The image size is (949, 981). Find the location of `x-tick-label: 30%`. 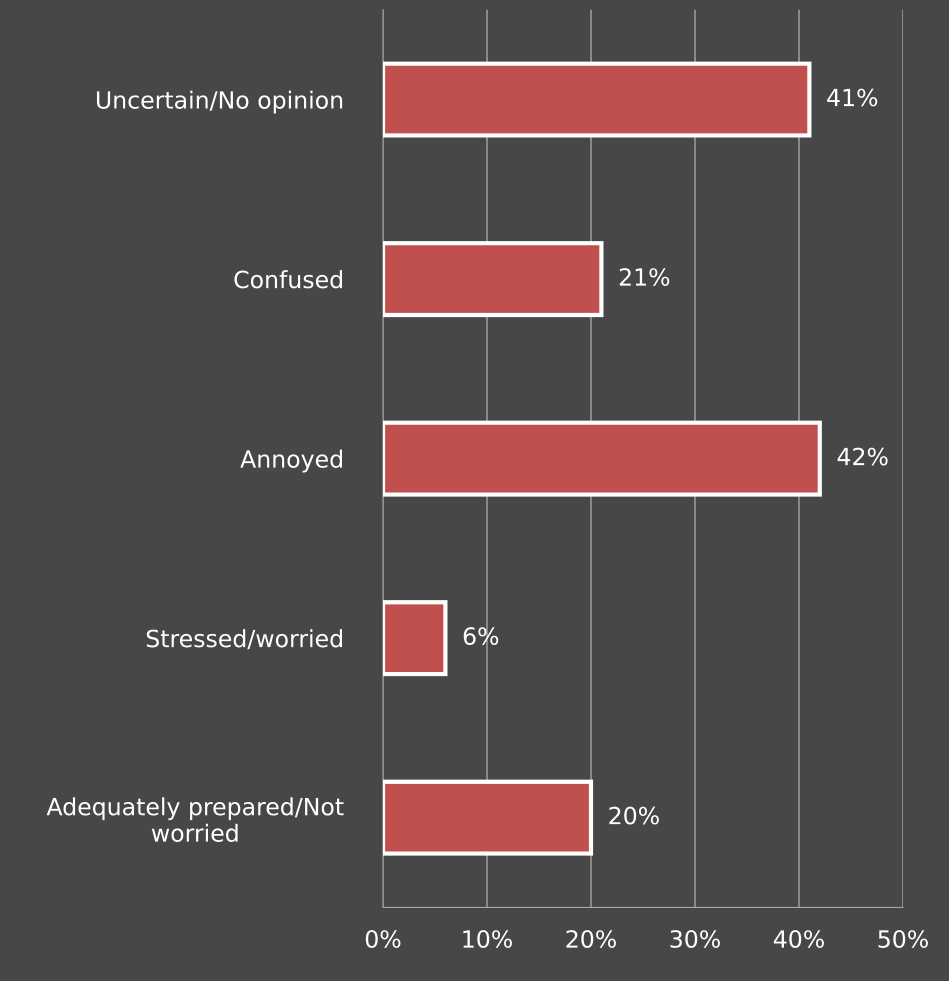

x-tick-label: 30% is located at coordinates (695, 939).